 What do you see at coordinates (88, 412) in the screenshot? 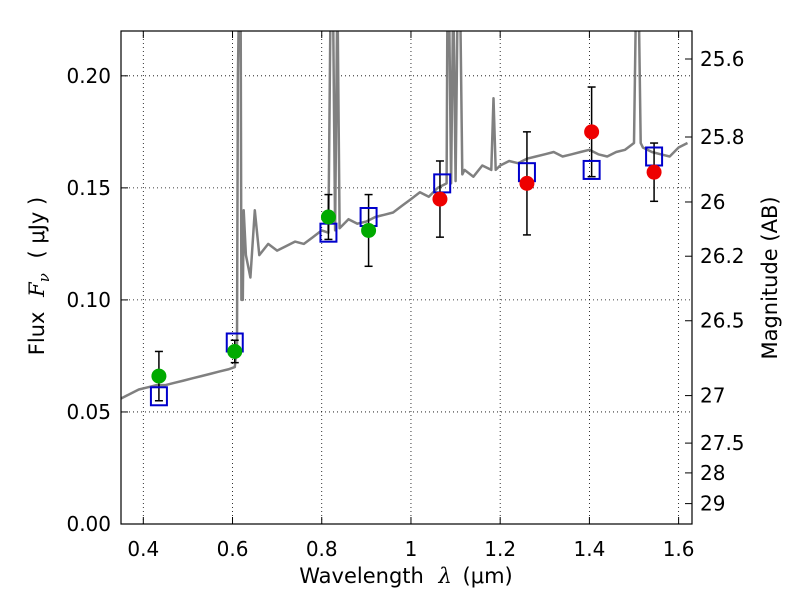
I see `y-tick-label: 0.05` at bounding box center [88, 412].